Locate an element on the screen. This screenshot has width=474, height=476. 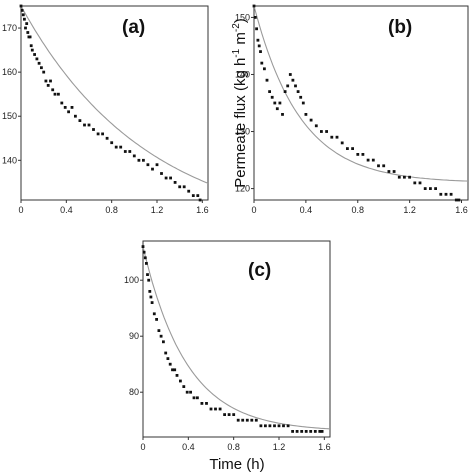
x-tick-label-a: 1.6 is located at coordinates (202, 210).